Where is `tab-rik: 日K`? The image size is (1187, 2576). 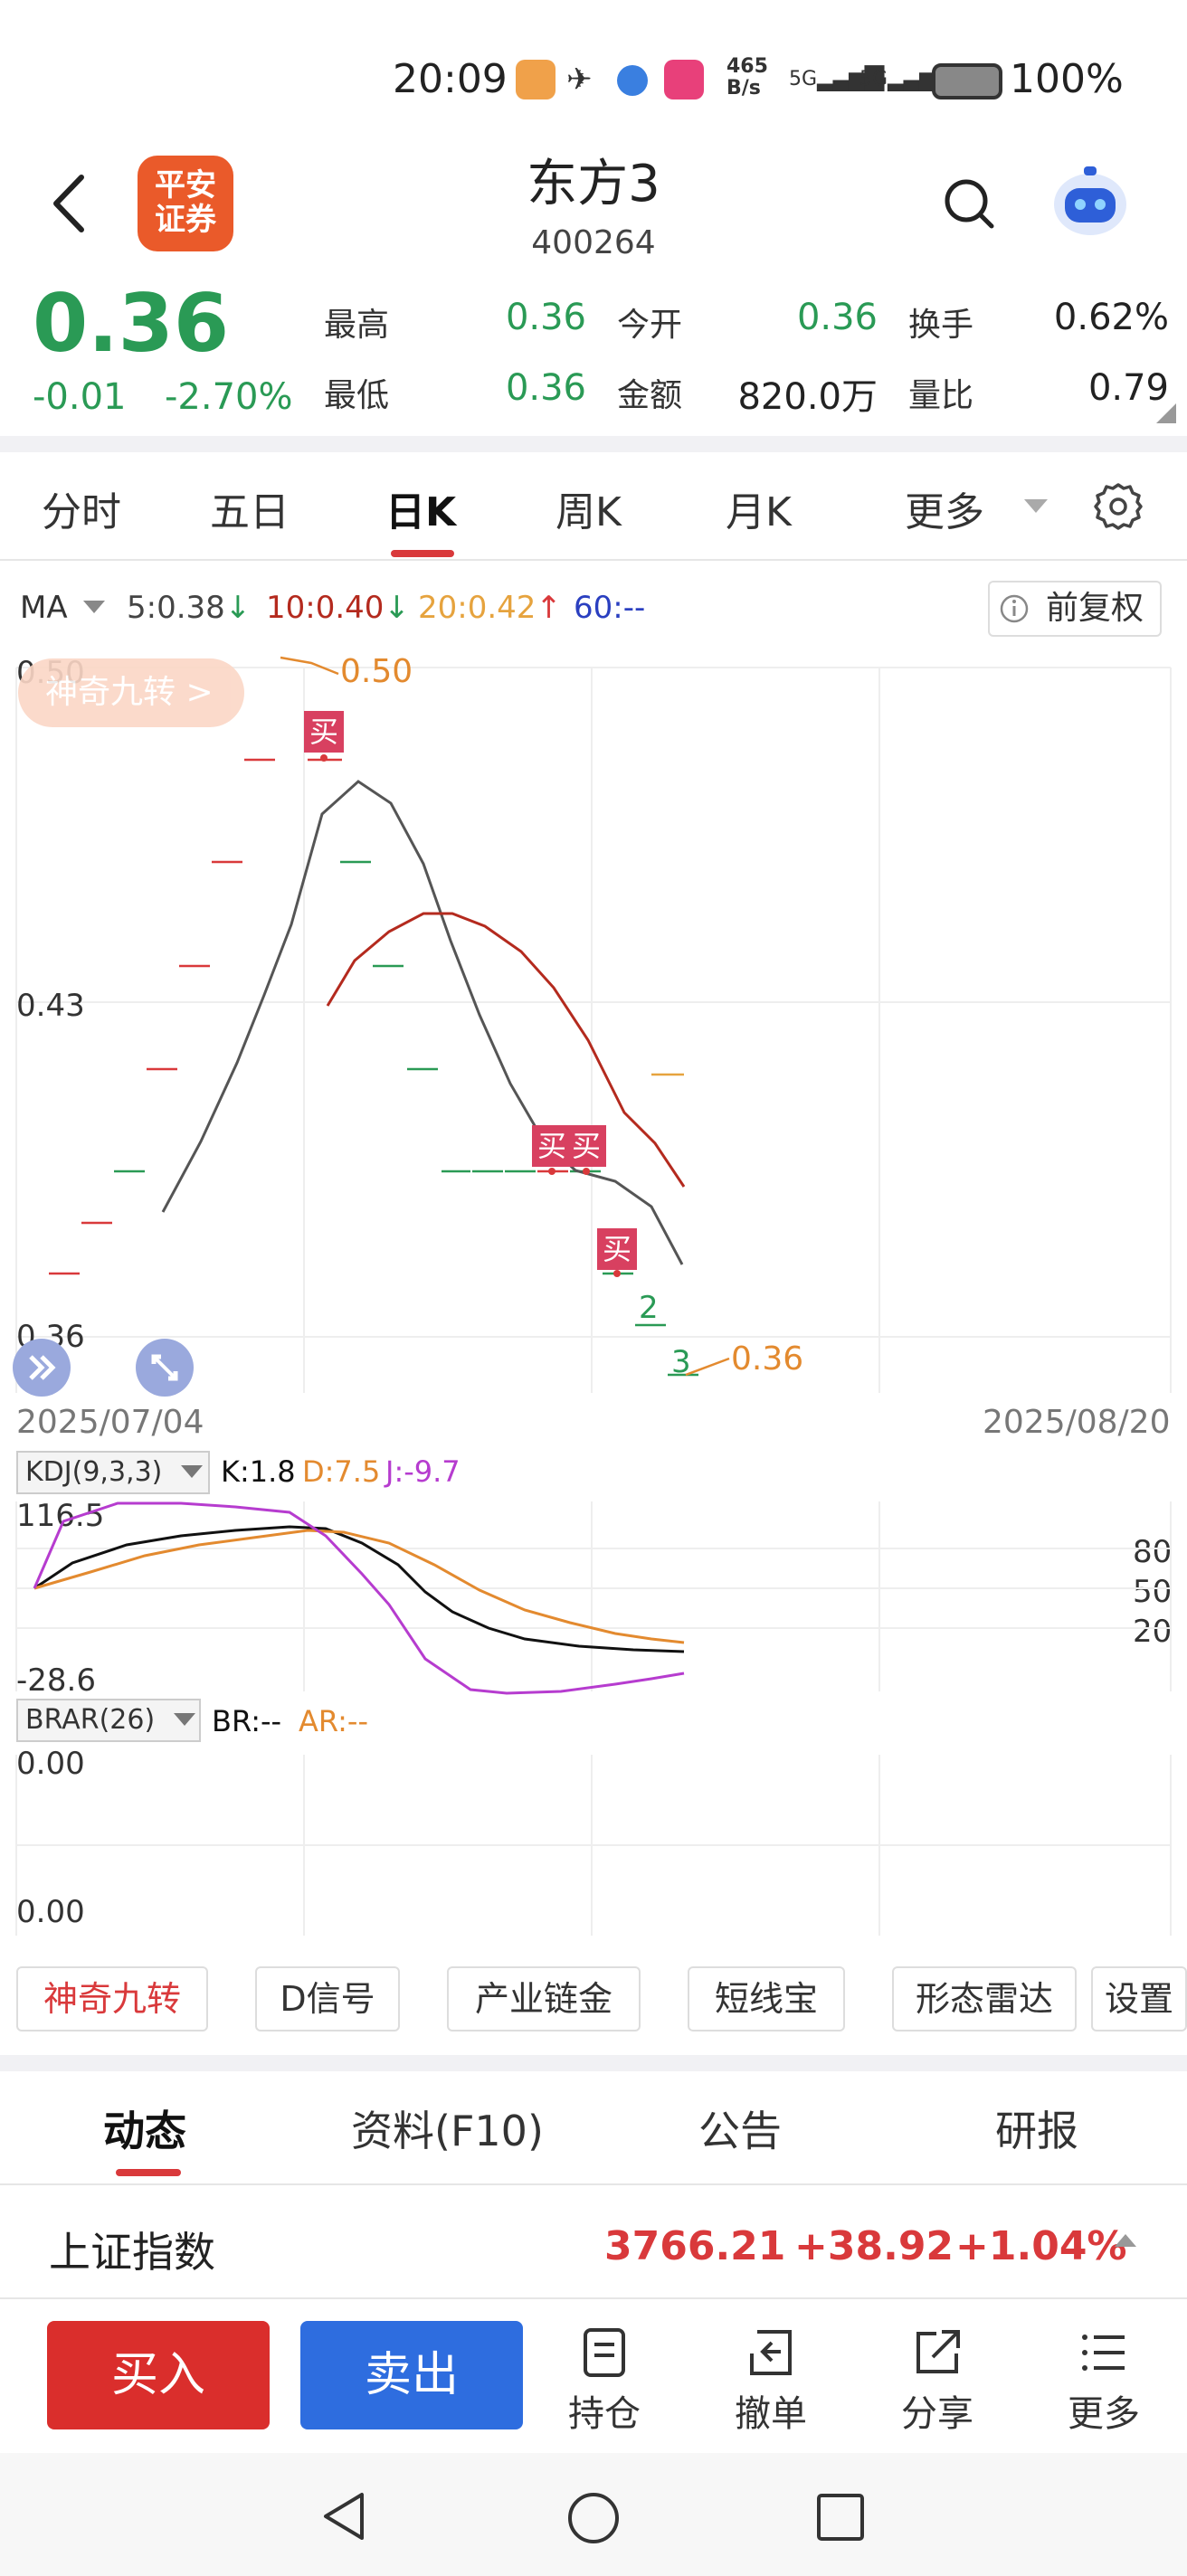 tab-rik: 日K is located at coordinates (421, 512).